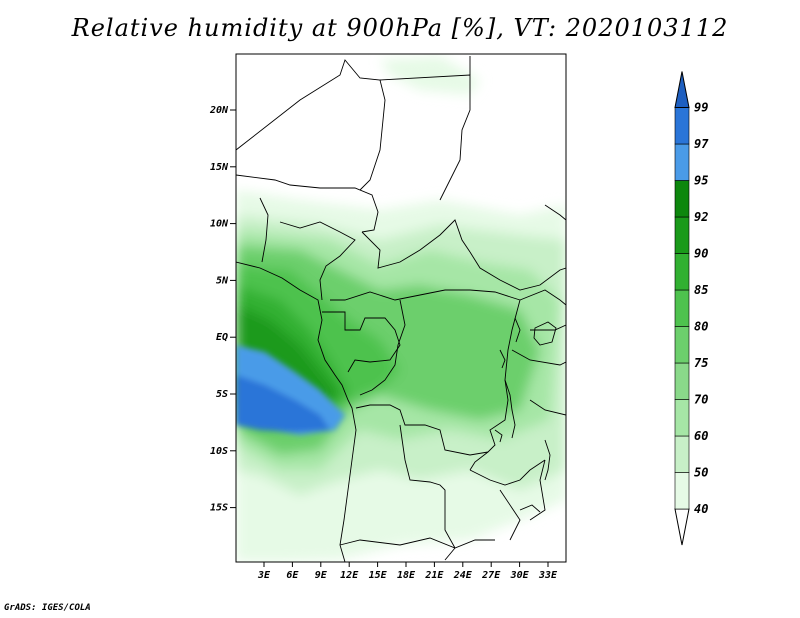 This screenshot has height=618, width=800. What do you see at coordinates (525, 415) in the screenshot?
I see `lakes` at bounding box center [525, 415].